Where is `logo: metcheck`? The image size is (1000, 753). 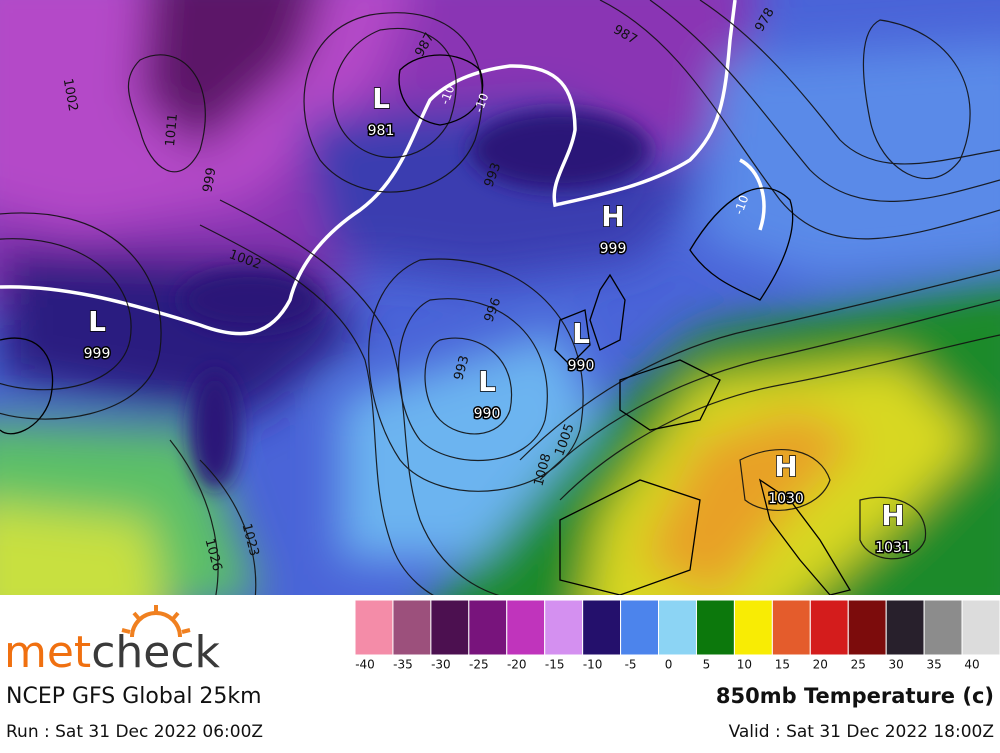 logo: metcheck is located at coordinates (112, 641).